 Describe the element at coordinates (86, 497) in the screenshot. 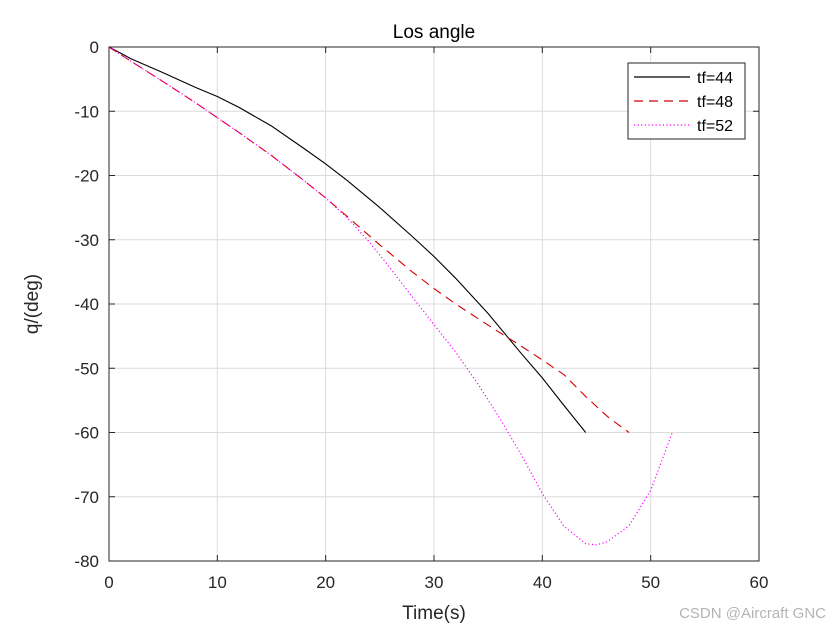

I see `y-tick-label: -70` at that location.